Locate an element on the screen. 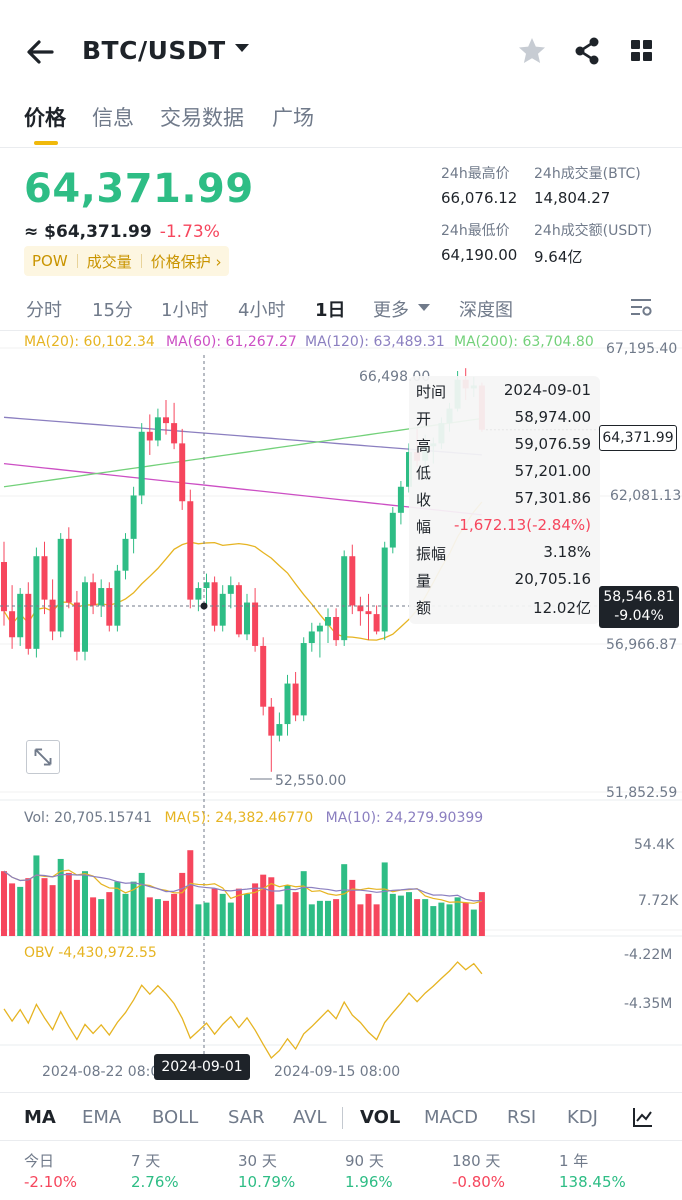  badge-pow: POW is located at coordinates (50, 261).